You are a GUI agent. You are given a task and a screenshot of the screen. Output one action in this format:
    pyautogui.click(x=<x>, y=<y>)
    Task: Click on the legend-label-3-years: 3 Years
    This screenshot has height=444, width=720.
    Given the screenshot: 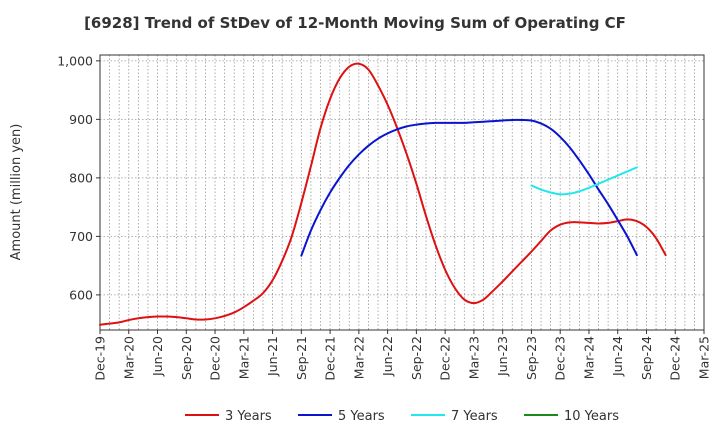 What is the action you would take?
    pyautogui.click(x=248, y=416)
    